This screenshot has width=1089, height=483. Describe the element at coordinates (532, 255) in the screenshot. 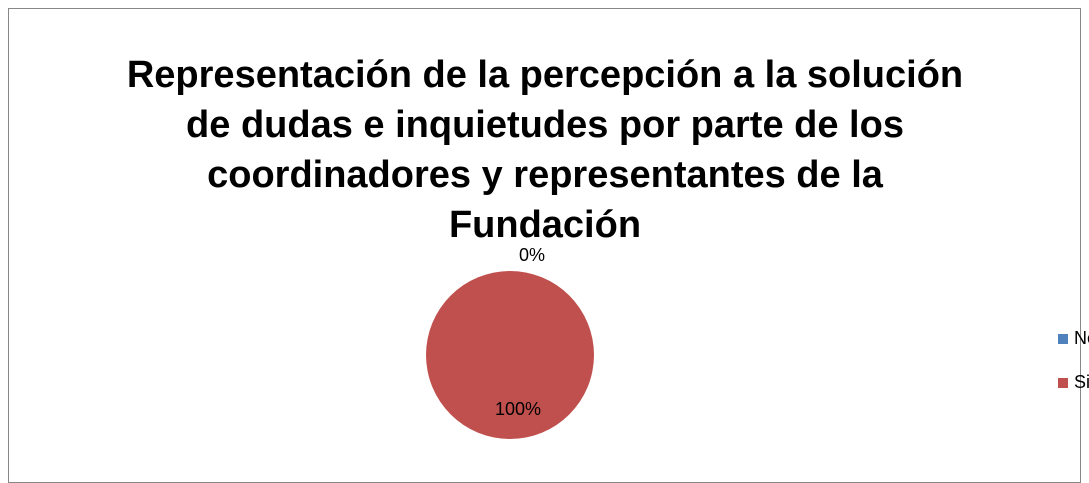

I see `data-label: 0%` at that location.